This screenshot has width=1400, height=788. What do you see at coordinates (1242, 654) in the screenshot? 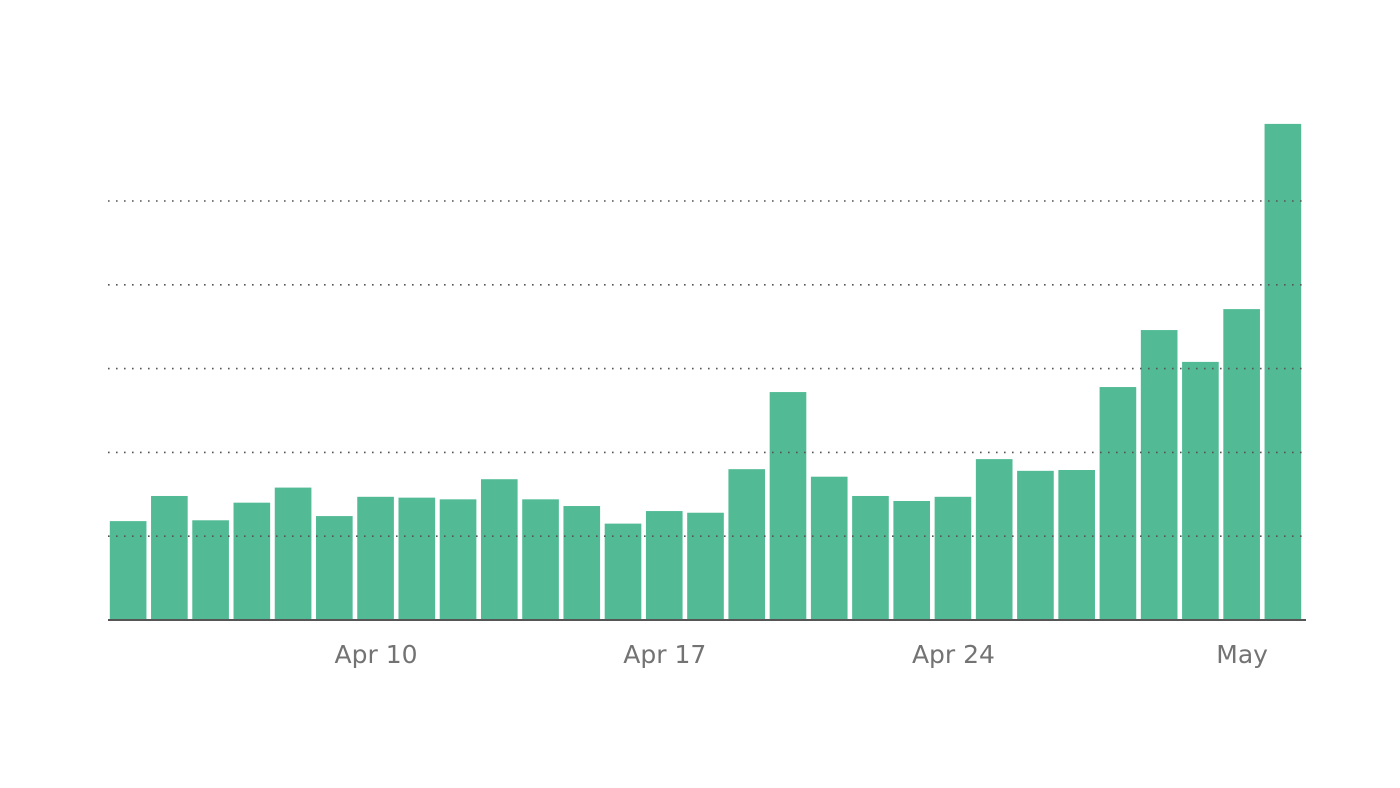
I see `x-tick-label: May` at bounding box center [1242, 654].